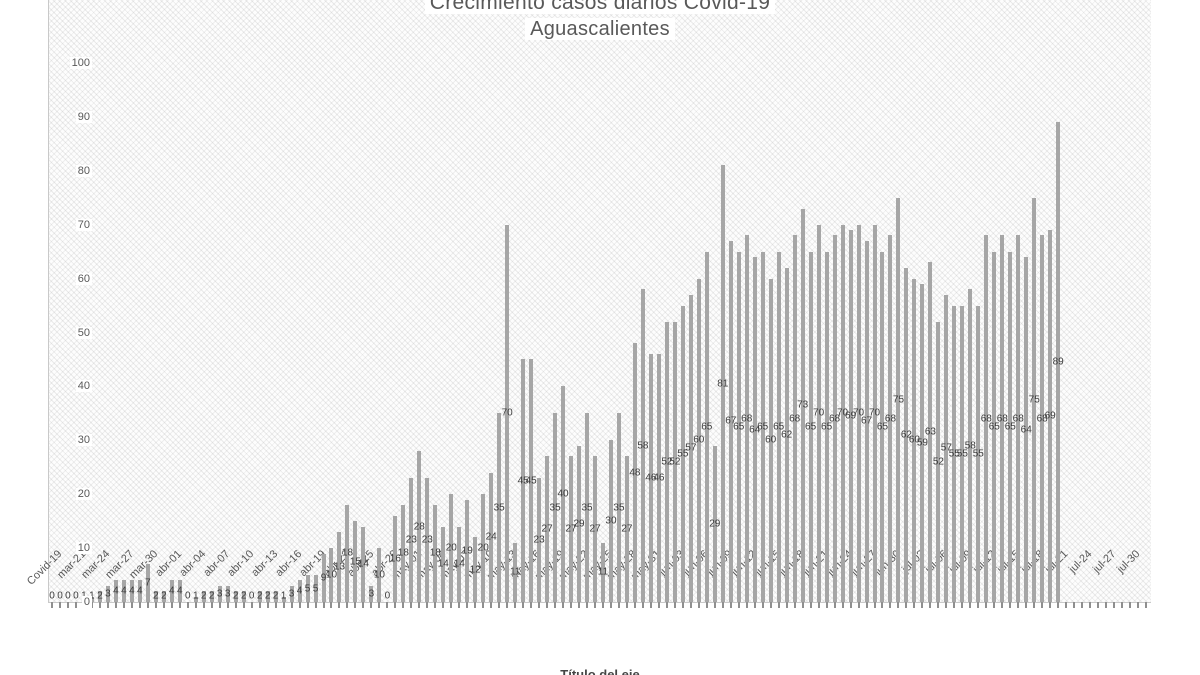 The width and height of the screenshot is (1200, 675). What do you see at coordinates (347, 553) in the screenshot?
I see `bar-value-label: 18` at bounding box center [347, 553].